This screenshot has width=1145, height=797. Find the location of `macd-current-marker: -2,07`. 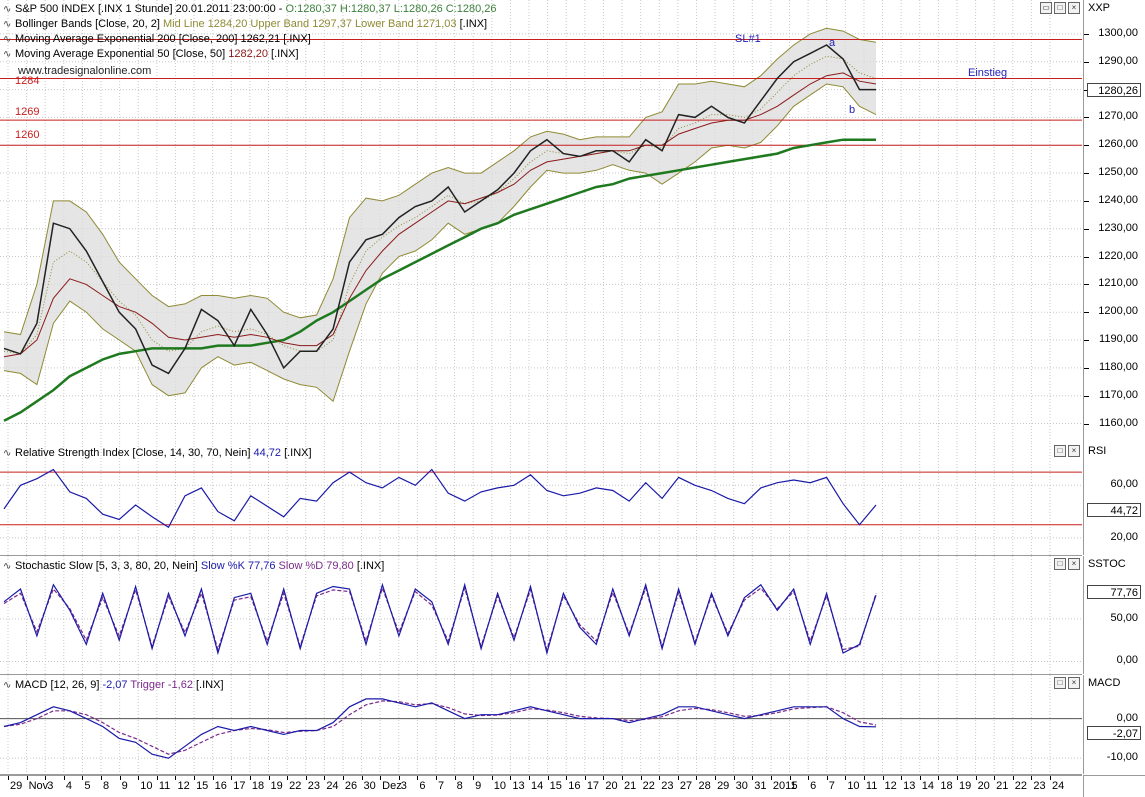

macd-current-marker: -2,07 is located at coordinates (1114, 733).